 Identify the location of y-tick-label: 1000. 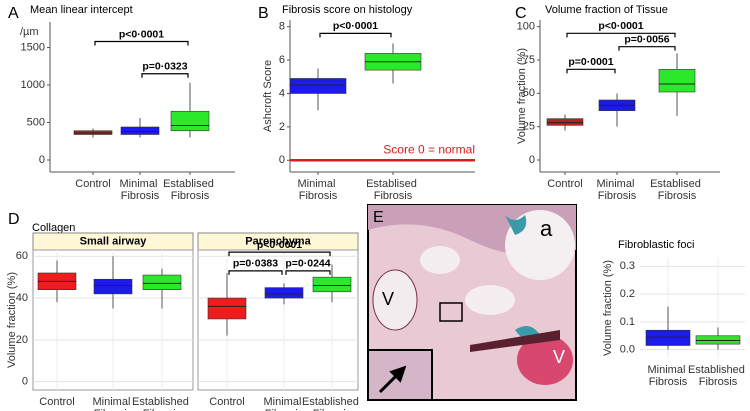
(33, 85).